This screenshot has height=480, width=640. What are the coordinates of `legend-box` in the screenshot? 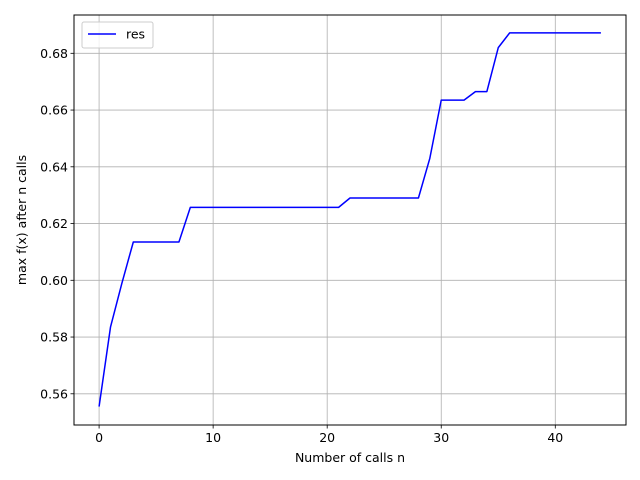 It's located at (117, 35).